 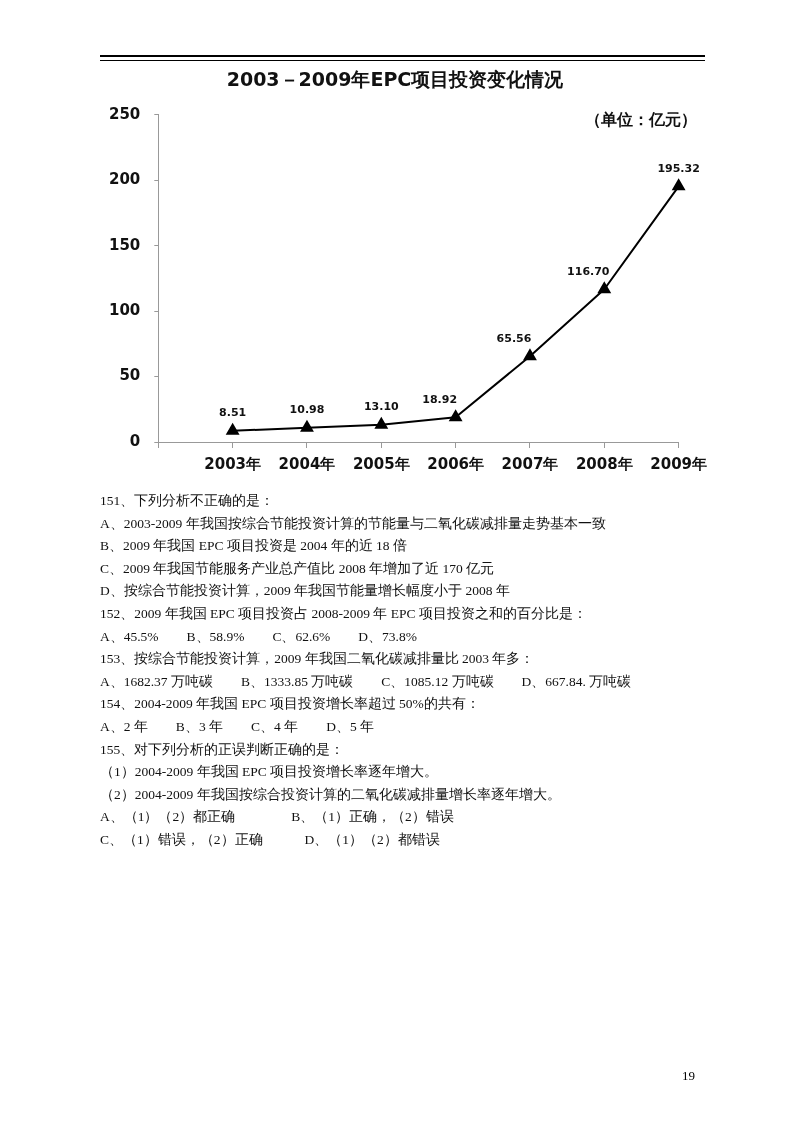 What do you see at coordinates (604, 463) in the screenshot?
I see `x-tick-label: 2008年` at bounding box center [604, 463].